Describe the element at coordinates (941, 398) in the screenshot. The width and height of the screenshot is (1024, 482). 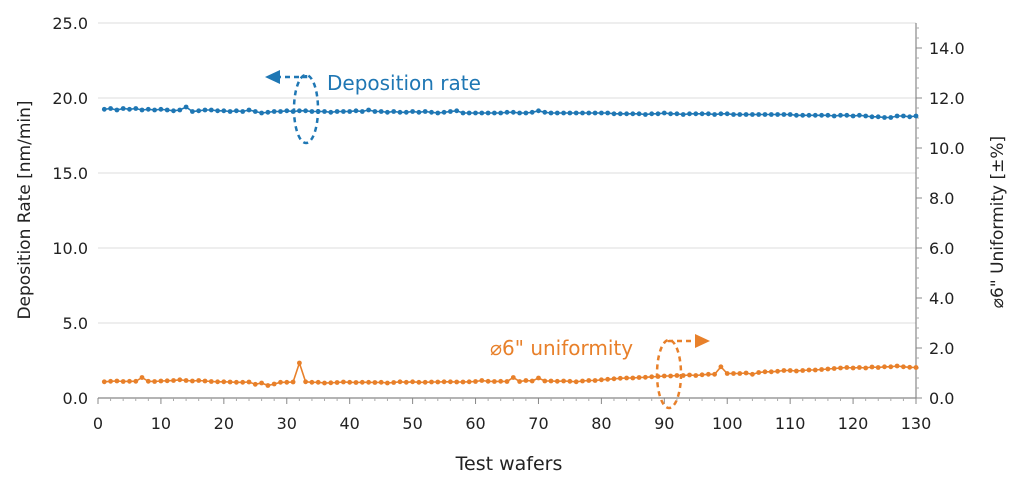
I see `y-right-tick-label: 0.0` at that location.